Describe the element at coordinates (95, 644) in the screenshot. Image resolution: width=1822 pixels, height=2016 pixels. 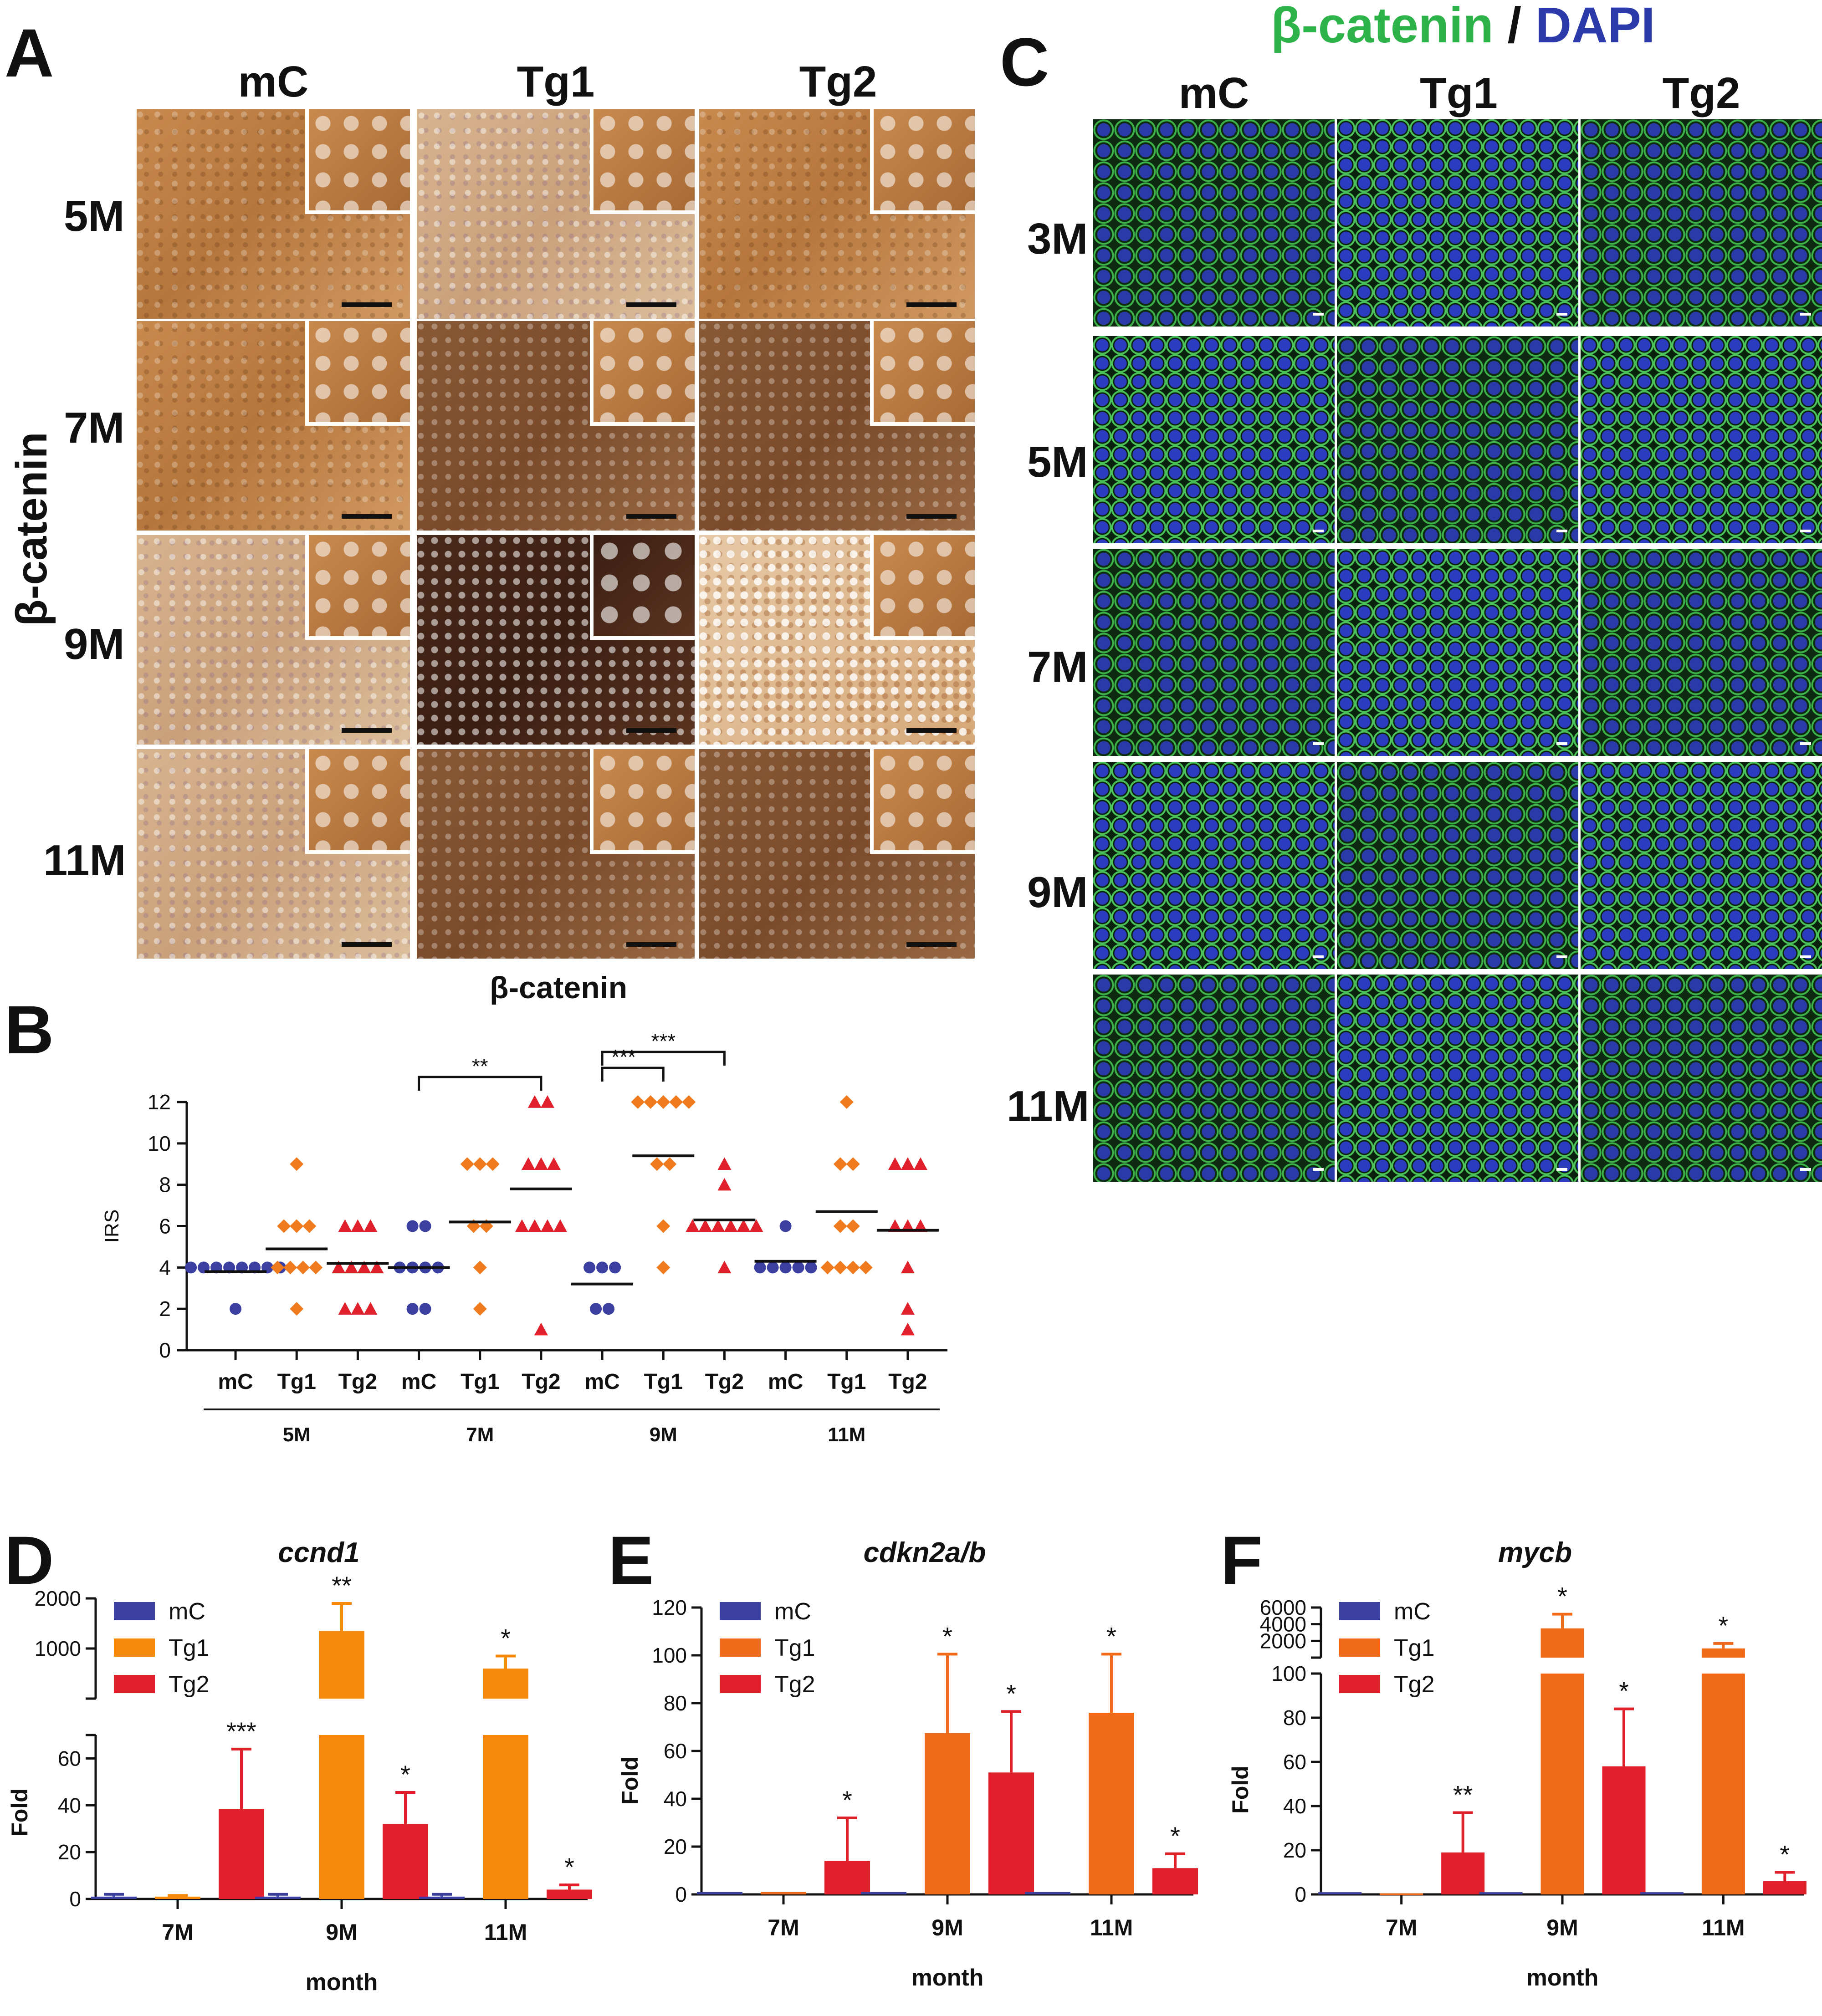
I see `panel-a-row-9M: 9M` at that location.